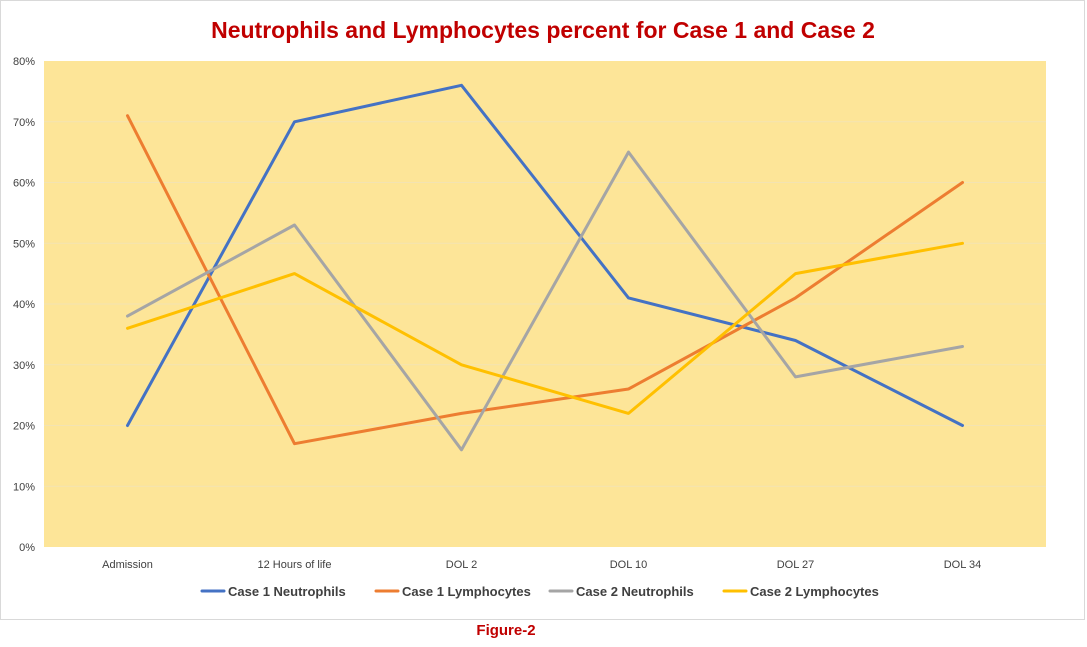 This screenshot has width=1087, height=647. Describe the element at coordinates (635, 591) in the screenshot. I see `legend-label: Case 2 Neutrophils` at that location.